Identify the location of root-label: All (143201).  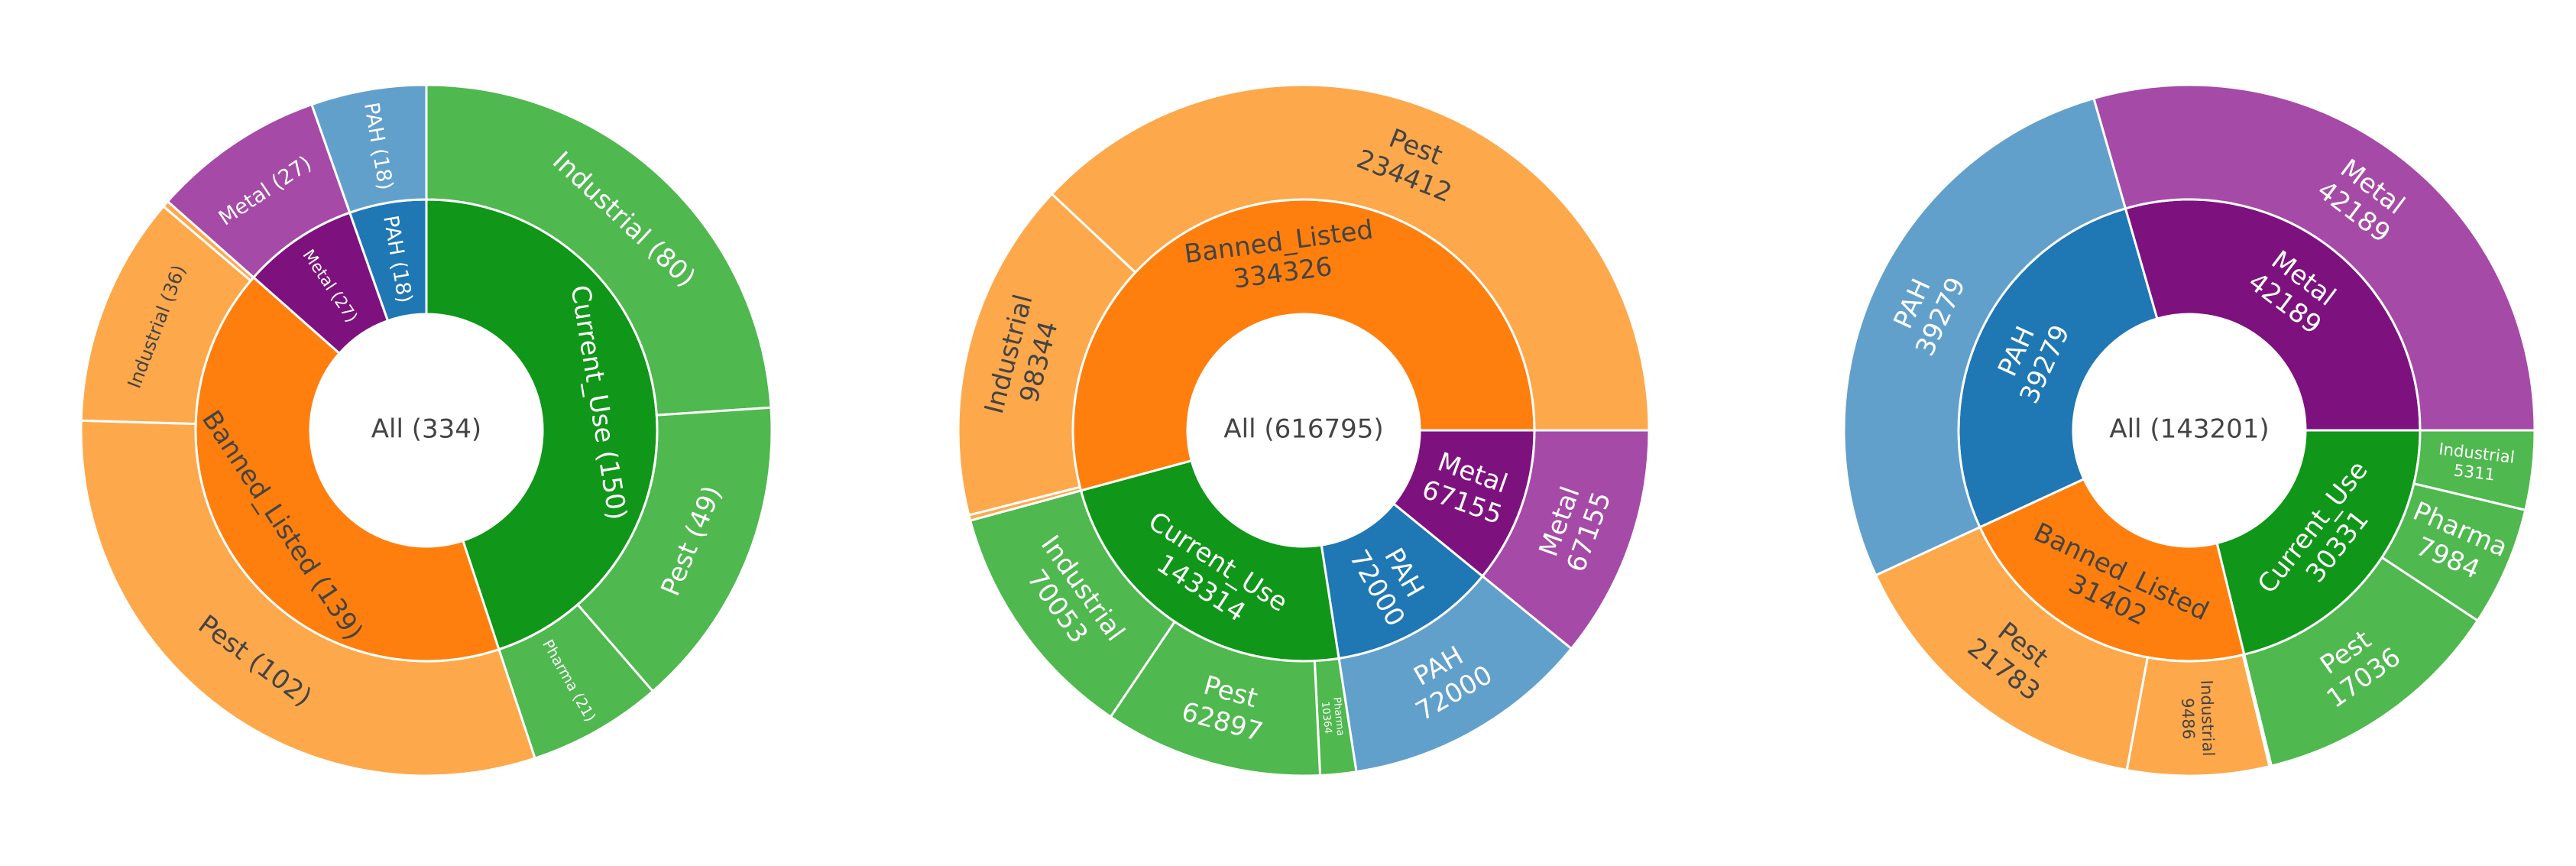
(2189, 429).